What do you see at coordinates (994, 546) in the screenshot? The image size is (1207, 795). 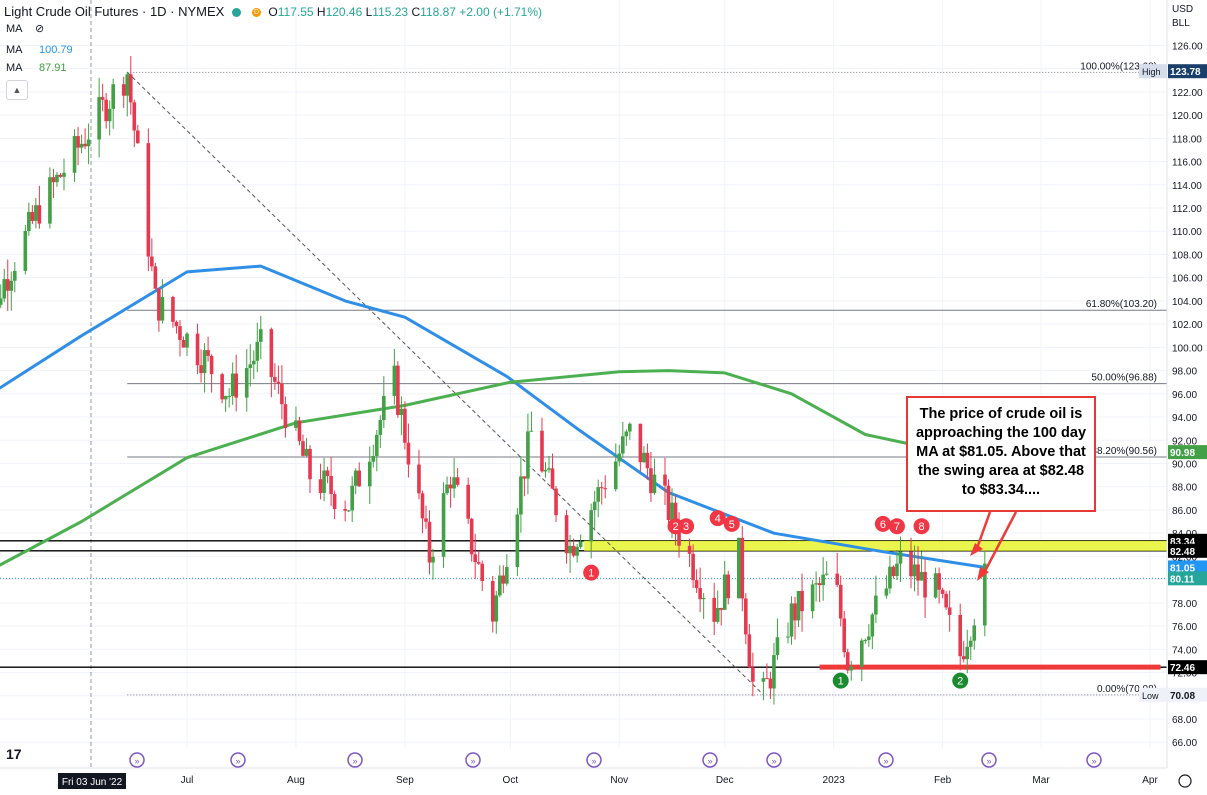 I see `annotation-arrows` at bounding box center [994, 546].